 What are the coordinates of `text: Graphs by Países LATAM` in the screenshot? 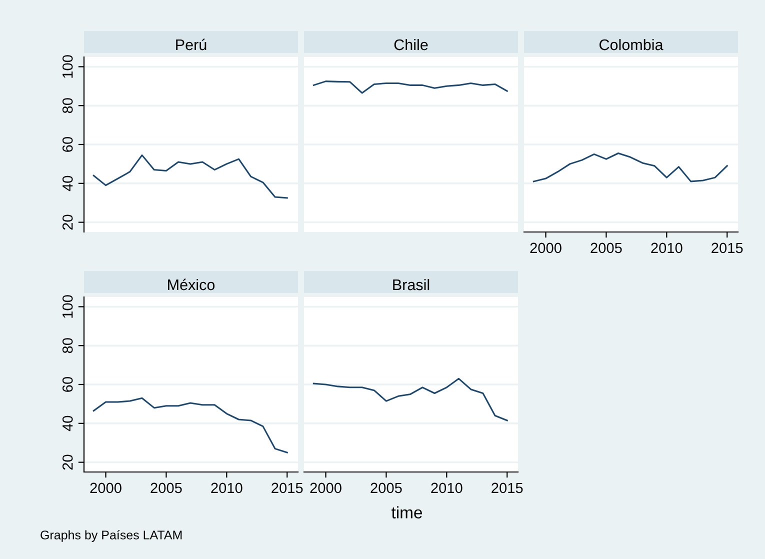 It's located at (111, 536).